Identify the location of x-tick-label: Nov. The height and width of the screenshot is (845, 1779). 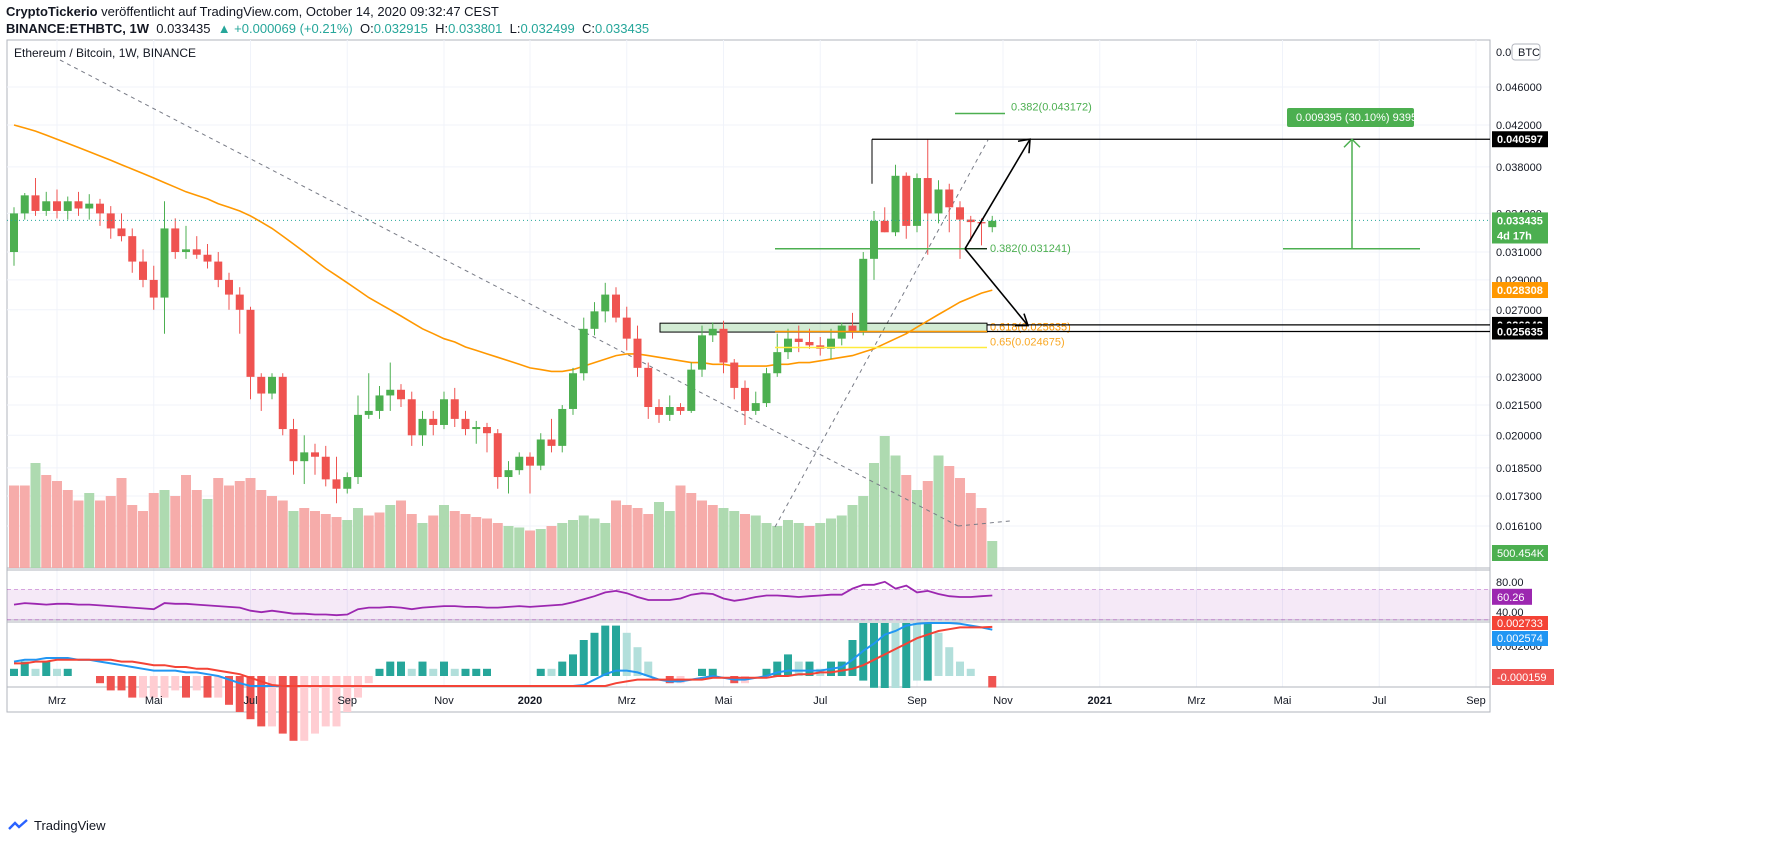
(1003, 701).